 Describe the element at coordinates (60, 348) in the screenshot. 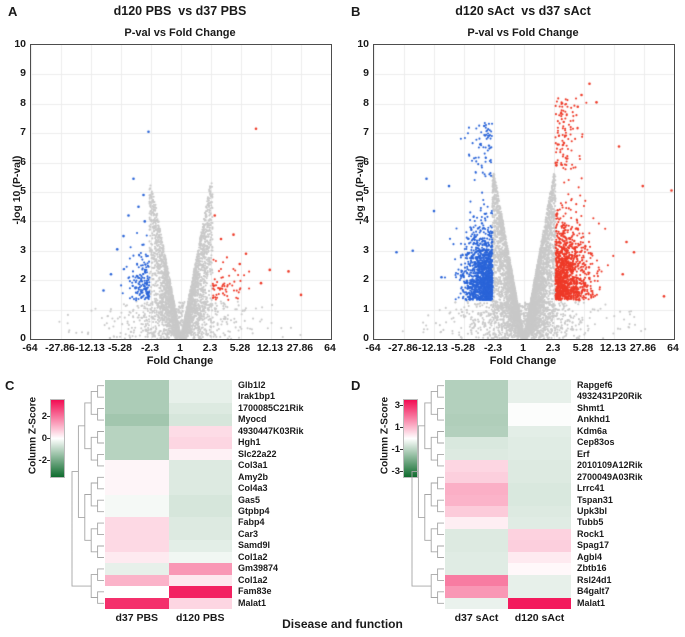

I see `x-tick-label: -27.86` at that location.